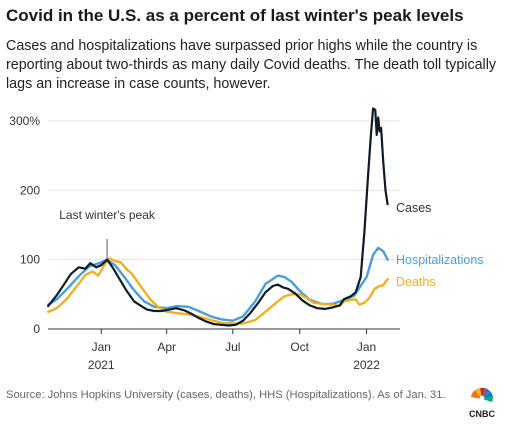 This screenshot has height=428, width=512. Describe the element at coordinates (101, 365) in the screenshot. I see `x-tick-year-2021-01-01: 2021` at that location.